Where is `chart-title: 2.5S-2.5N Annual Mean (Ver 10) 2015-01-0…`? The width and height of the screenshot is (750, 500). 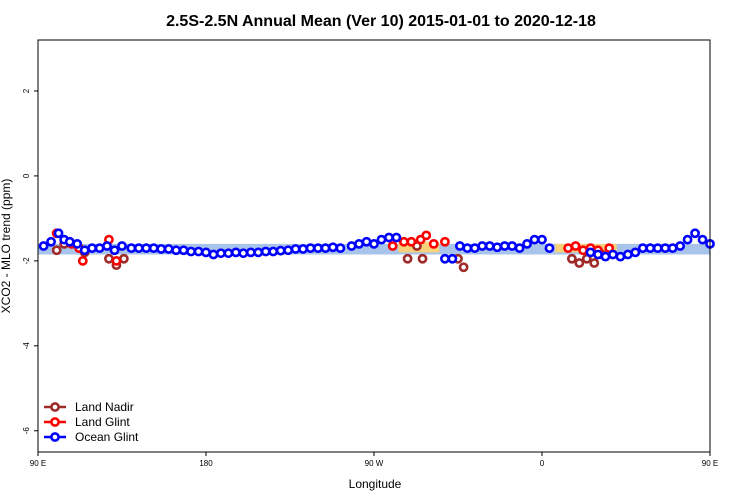
chart-title: 2.5S-2.5N Annual Mean (Ver 10) 2015-01-0… is located at coordinates (381, 21).